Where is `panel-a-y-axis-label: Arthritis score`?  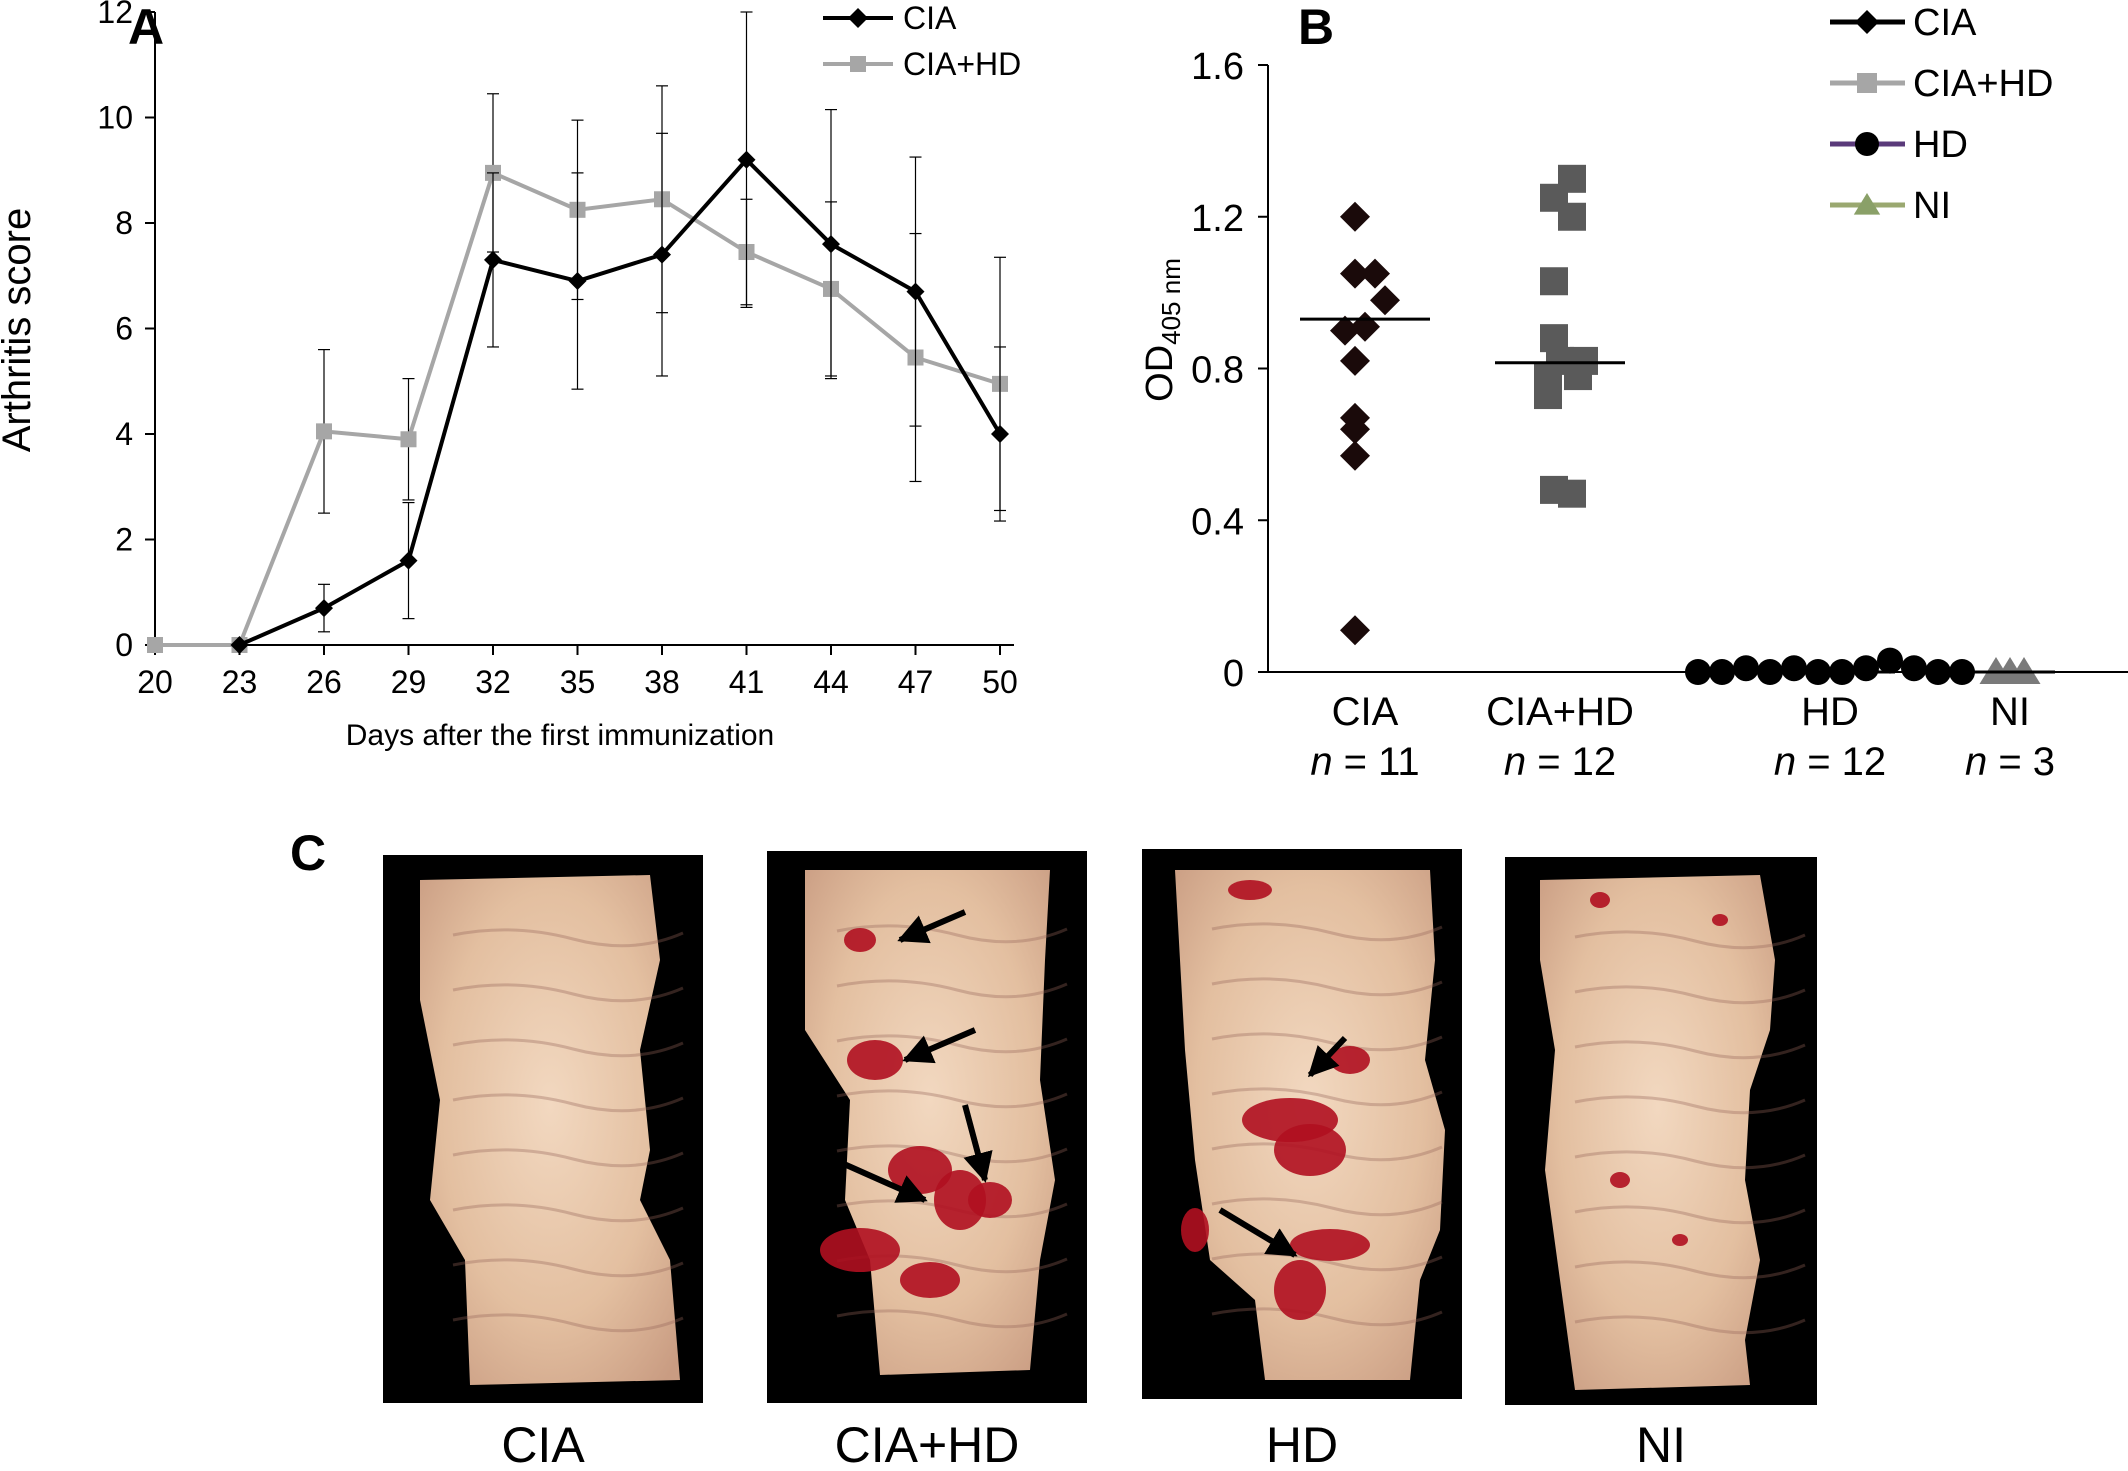
panel-a-y-axis-label: Arthritis score is located at coordinates (19, 330).